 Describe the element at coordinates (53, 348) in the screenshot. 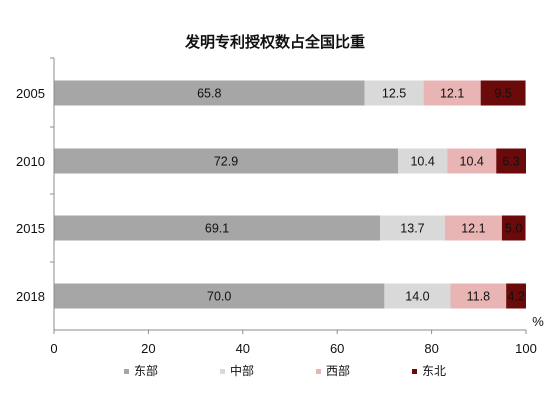

I see `x-tick-label: 0` at that location.